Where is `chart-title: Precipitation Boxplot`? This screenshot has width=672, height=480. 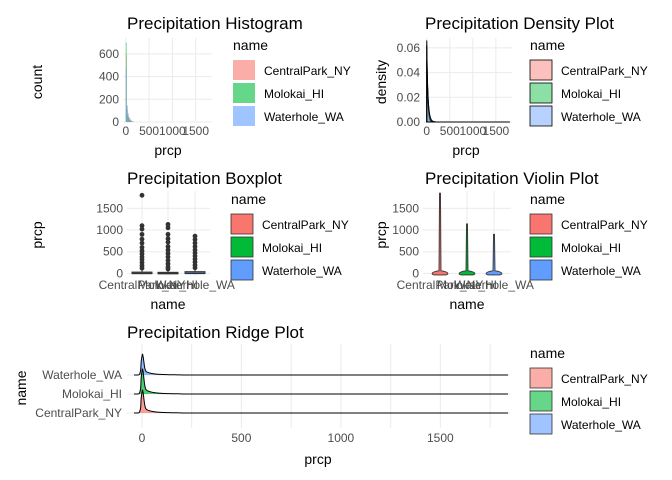 chart-title: Precipitation Boxplot is located at coordinates (204, 178).